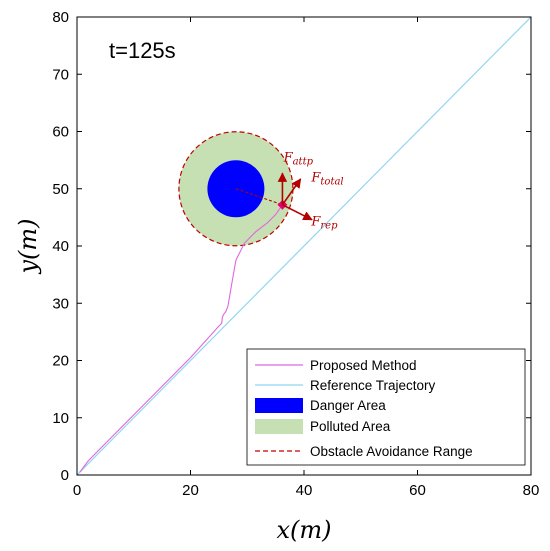  I want to click on legend-label-polluted: Polluted Area, so click(350, 426).